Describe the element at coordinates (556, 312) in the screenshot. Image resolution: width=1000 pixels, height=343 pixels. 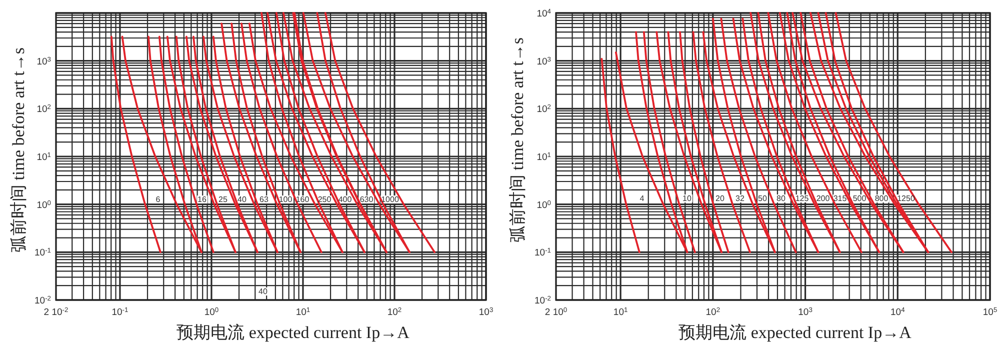
I see `x-tick-label: 2 10$^{0}$` at that location.